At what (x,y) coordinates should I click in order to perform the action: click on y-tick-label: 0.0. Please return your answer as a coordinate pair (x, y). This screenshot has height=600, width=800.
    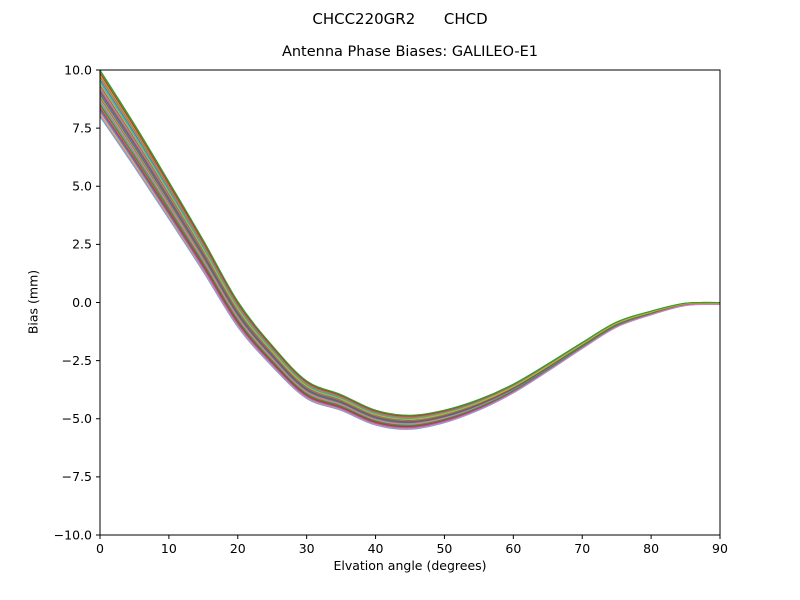
    Looking at the image, I should click on (82, 302).